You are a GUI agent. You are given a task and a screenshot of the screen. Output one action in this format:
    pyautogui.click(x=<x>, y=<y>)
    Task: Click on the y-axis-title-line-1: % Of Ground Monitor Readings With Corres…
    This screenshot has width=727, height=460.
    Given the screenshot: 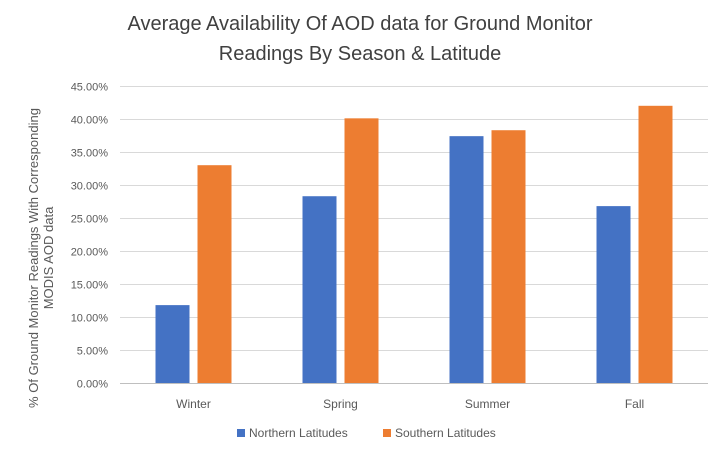 What is the action you would take?
    pyautogui.click(x=33, y=258)
    